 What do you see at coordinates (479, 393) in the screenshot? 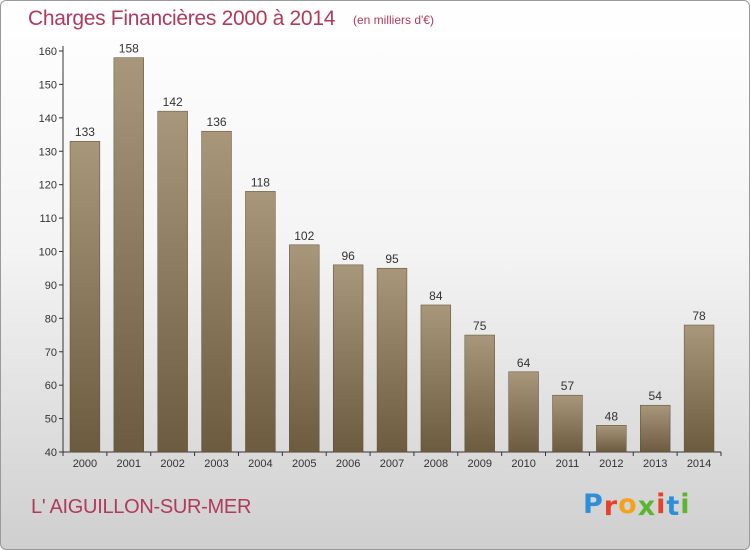
I see `bar-2009` at bounding box center [479, 393].